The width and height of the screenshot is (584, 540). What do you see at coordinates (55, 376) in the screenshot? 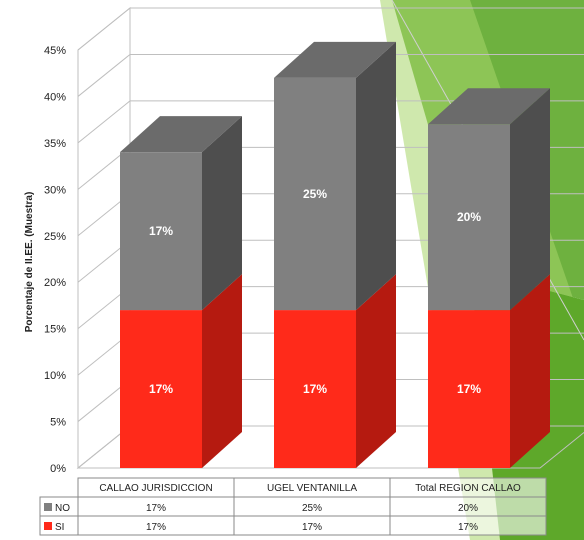
I see `y-tick-label: 10%` at bounding box center [55, 376].